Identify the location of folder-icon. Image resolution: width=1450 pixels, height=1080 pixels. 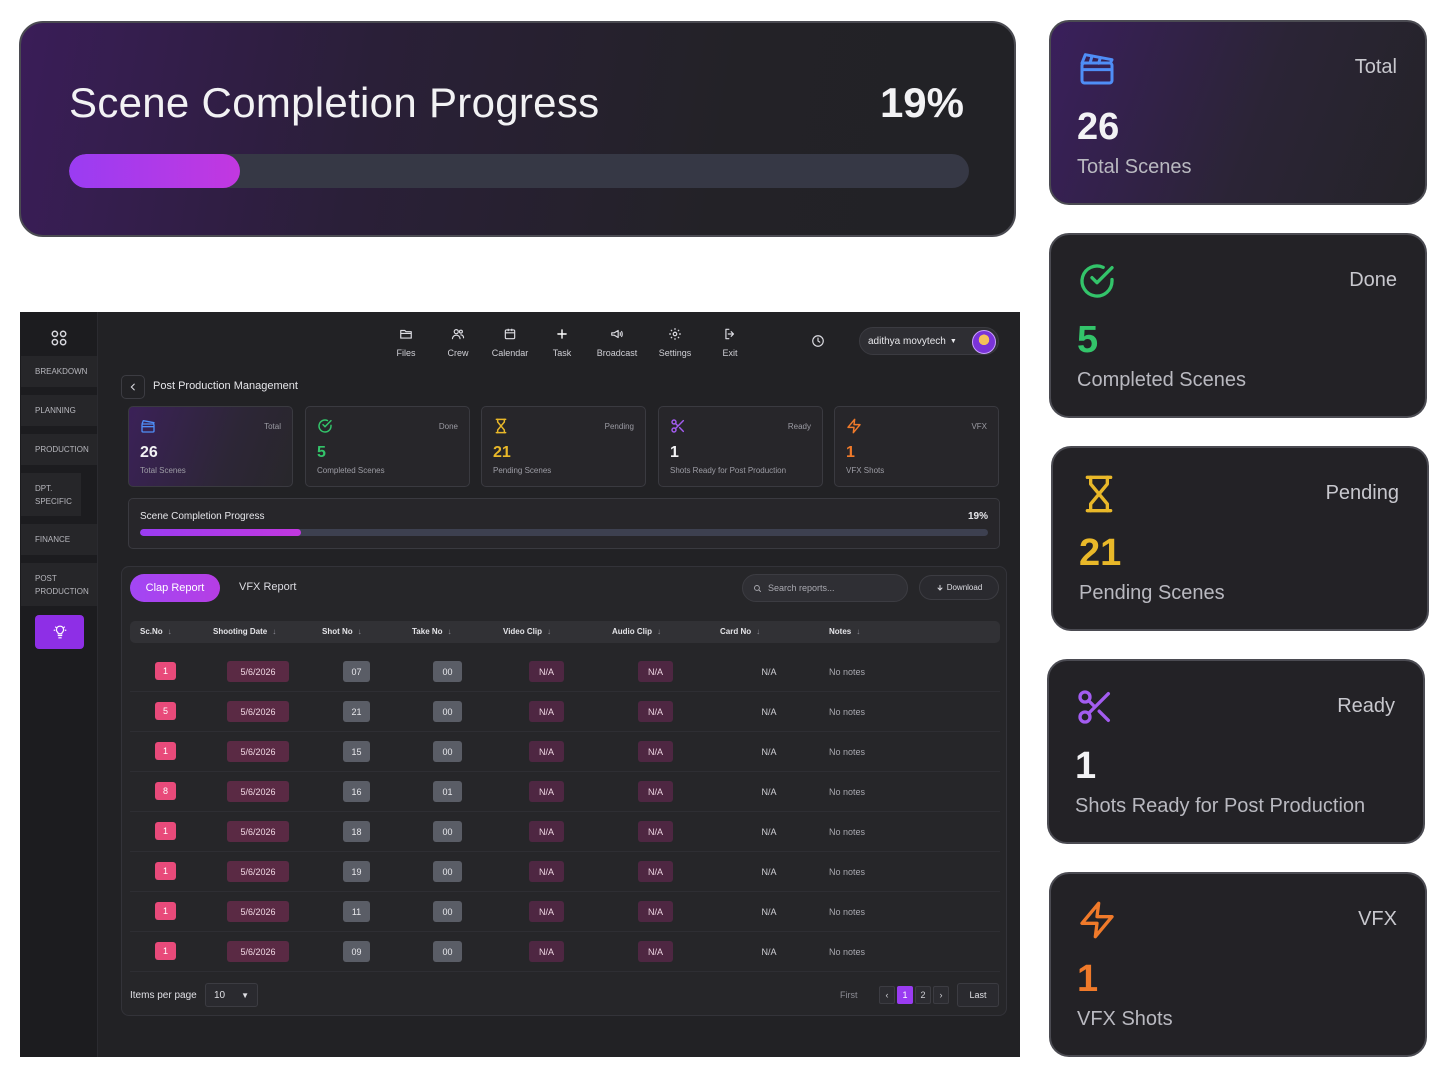
(406, 334).